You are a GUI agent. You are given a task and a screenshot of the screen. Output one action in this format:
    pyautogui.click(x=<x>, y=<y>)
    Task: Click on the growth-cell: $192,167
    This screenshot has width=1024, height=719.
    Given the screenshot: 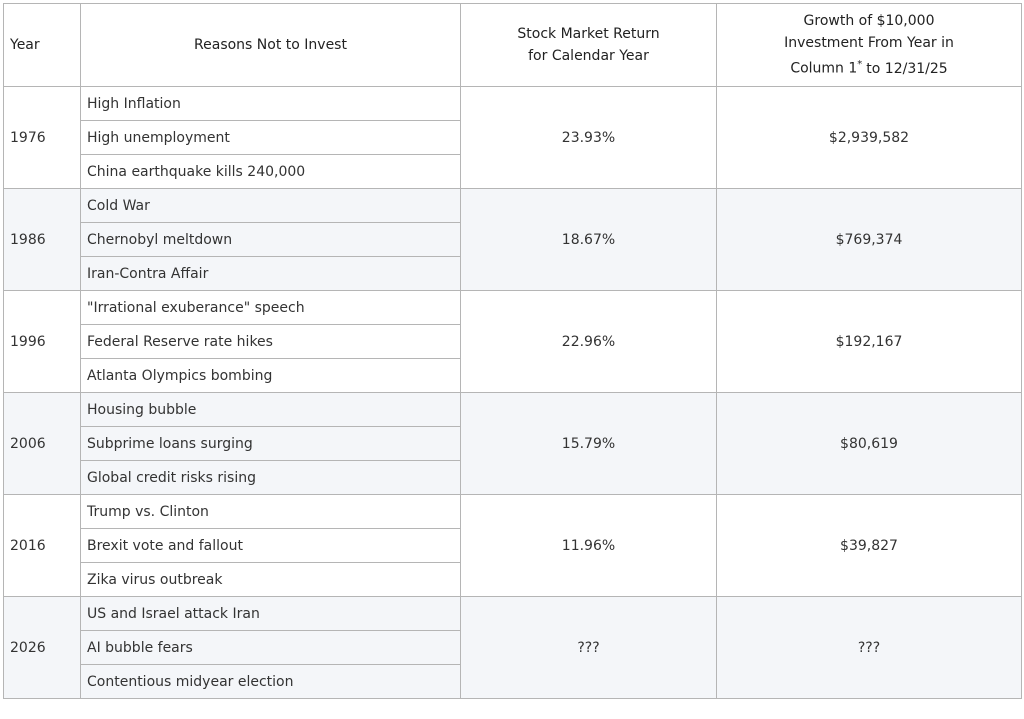 What is the action you would take?
    pyautogui.click(x=869, y=341)
    